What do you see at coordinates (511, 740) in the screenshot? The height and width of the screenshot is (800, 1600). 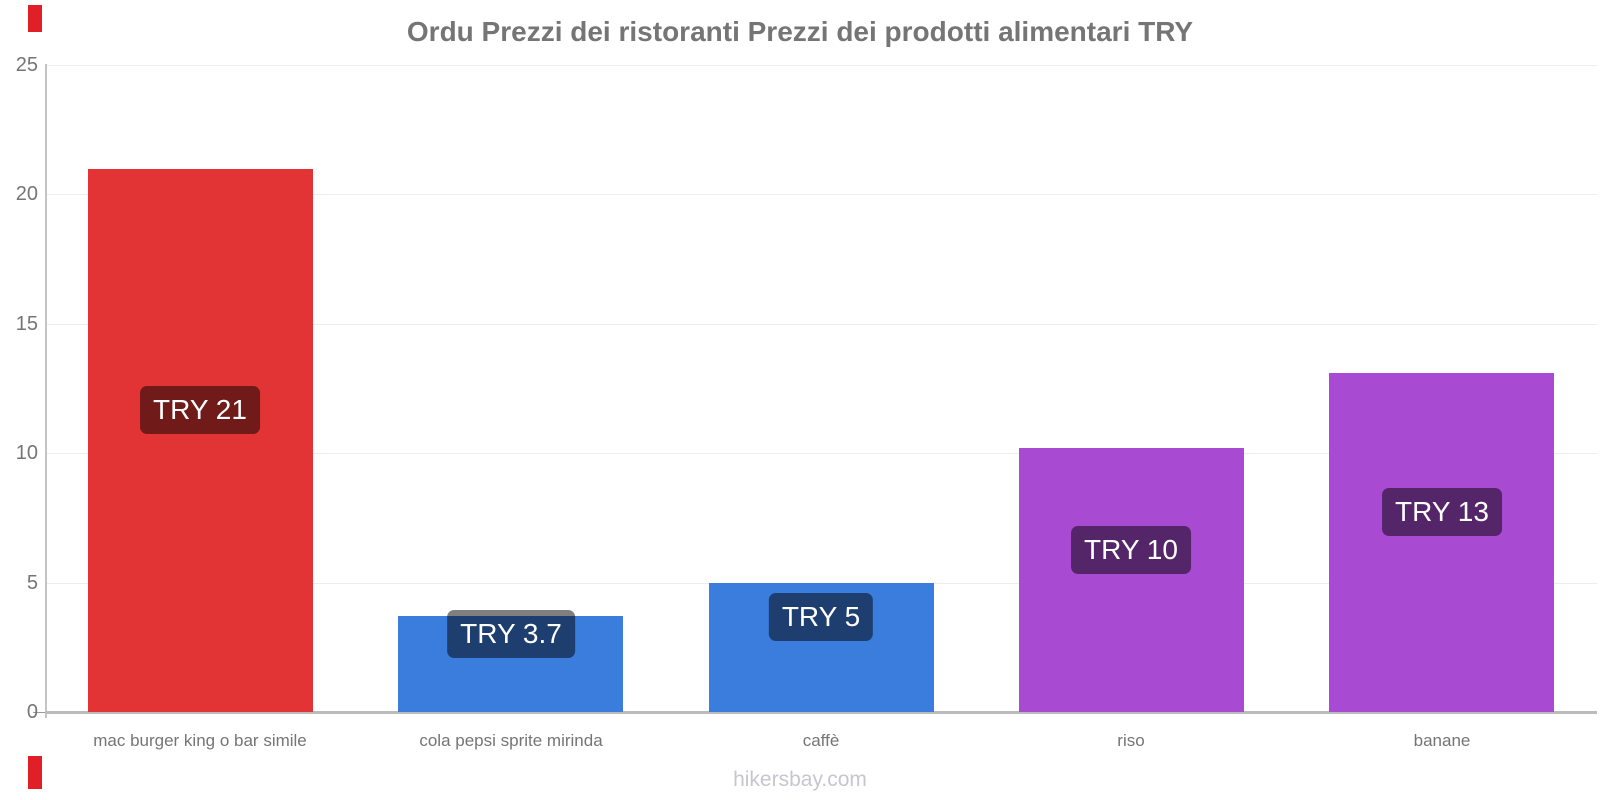 I see `x-category-label-2: cola pepsi sprite mirinda` at bounding box center [511, 740].